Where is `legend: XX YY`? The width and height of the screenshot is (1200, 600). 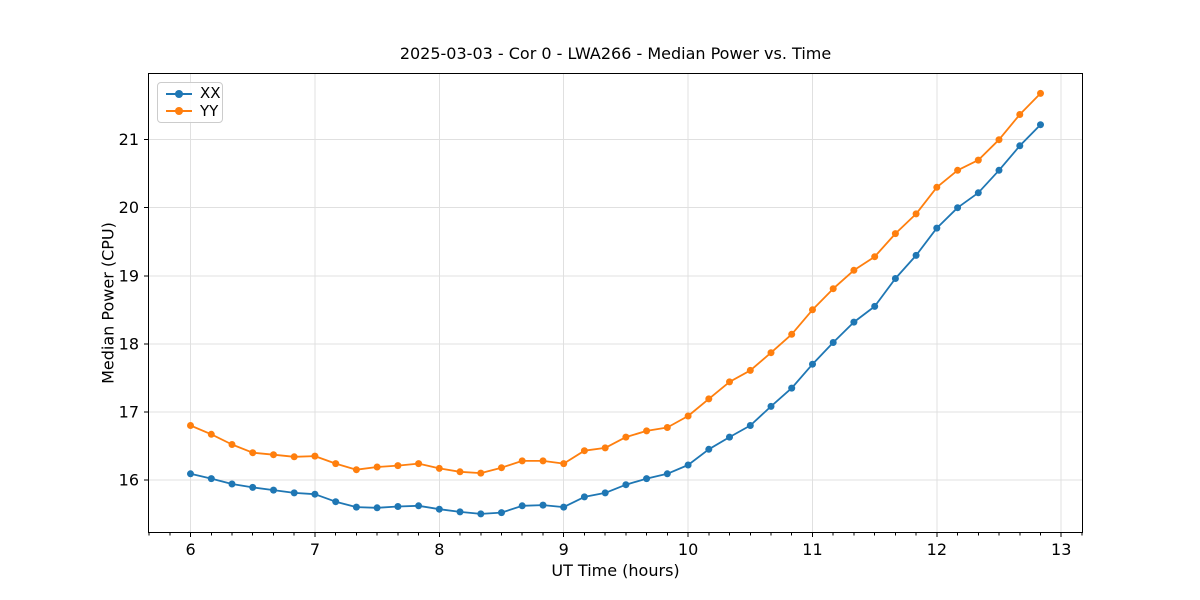
legend: XX YY is located at coordinates (190, 102).